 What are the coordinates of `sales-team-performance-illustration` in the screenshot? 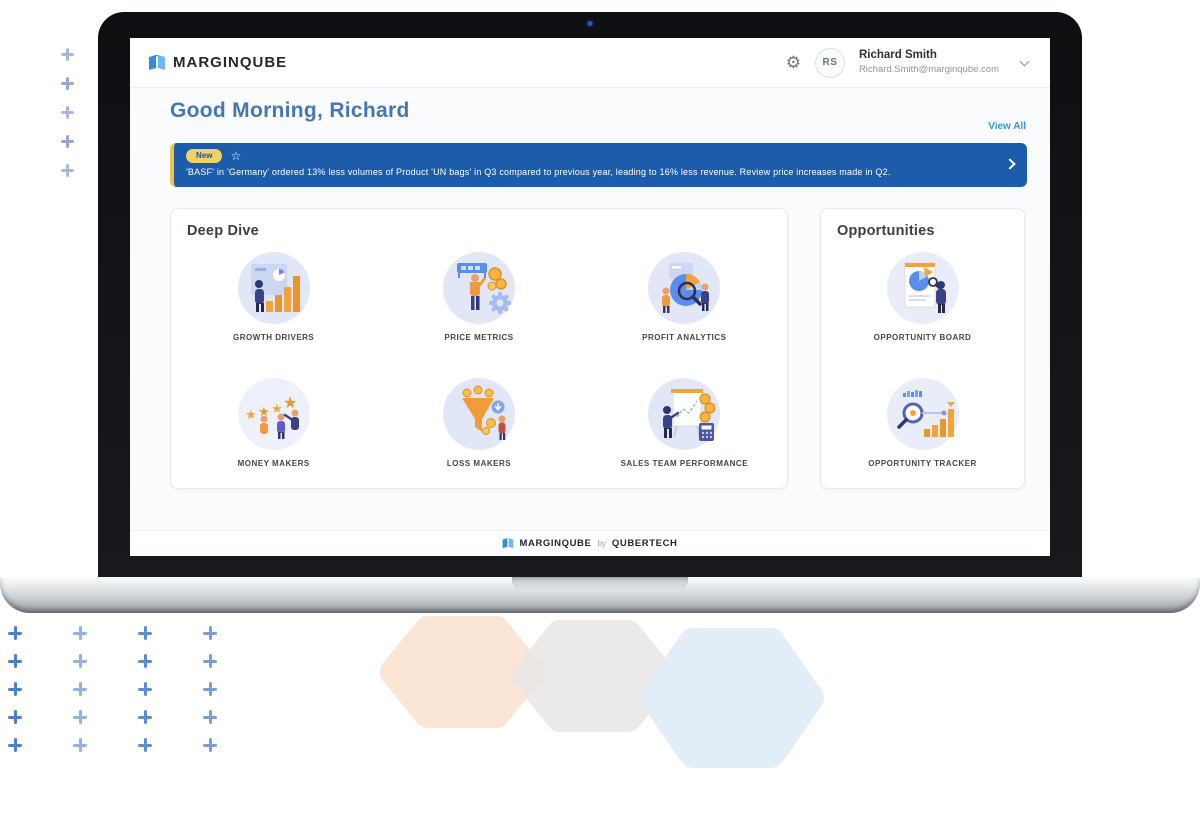 It's located at (684, 414).